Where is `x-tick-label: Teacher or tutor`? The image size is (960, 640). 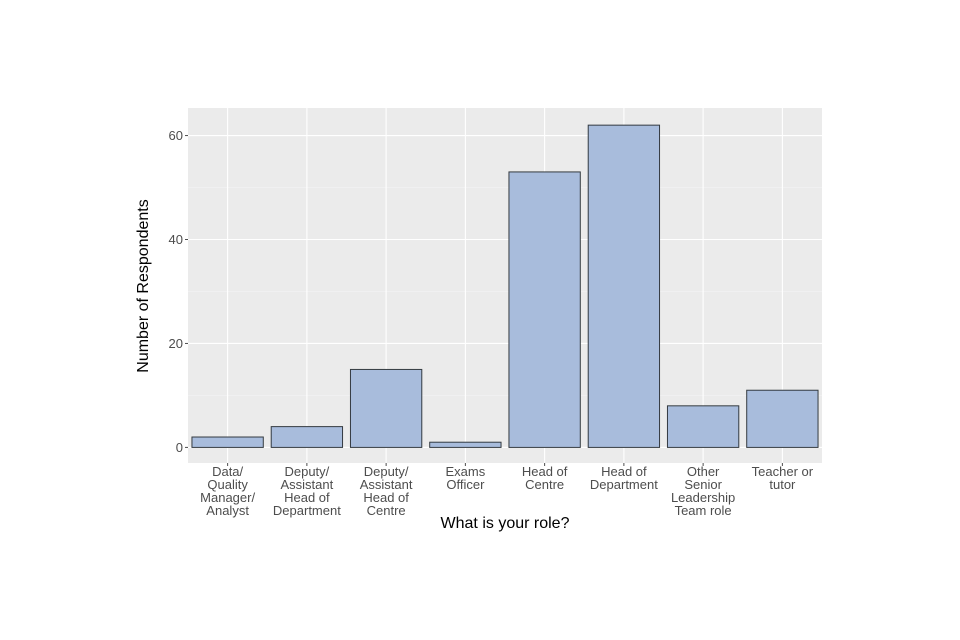 x-tick-label: Teacher or tutor is located at coordinates (783, 478).